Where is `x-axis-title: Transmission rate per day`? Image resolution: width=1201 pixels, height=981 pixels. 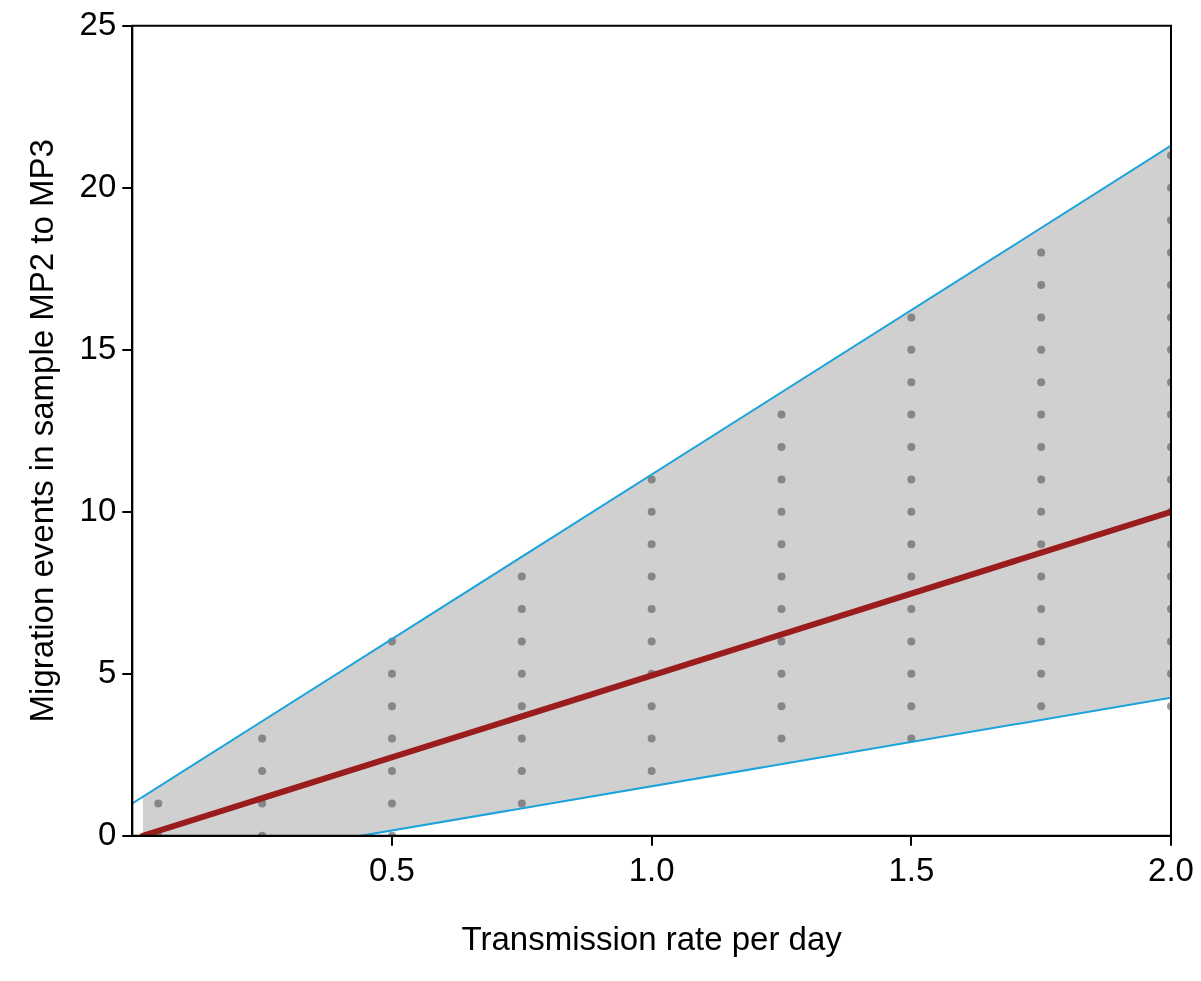
x-axis-title: Transmission rate per day is located at coordinates (652, 939).